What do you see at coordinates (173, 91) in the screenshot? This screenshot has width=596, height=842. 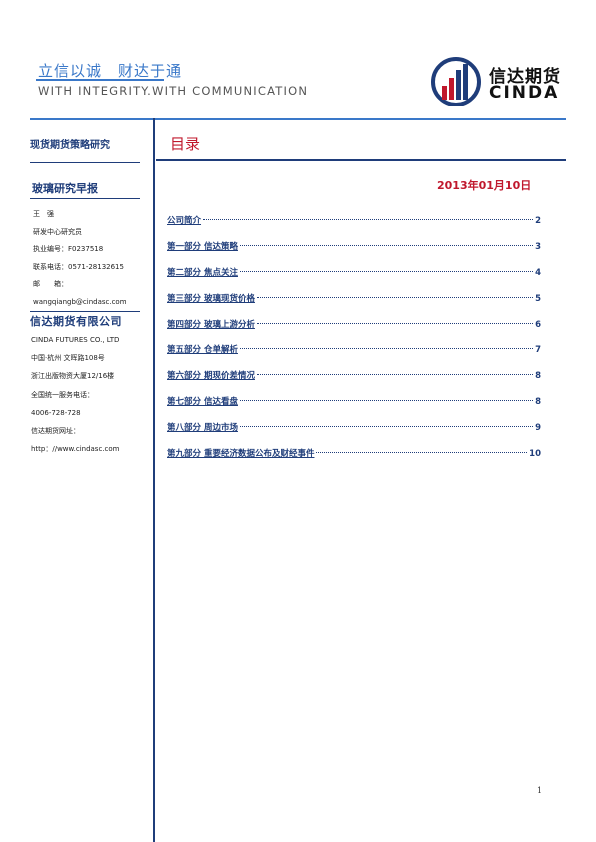 I see `slogan-en: WITH INTEGRITY.WITH COMMUNICATION` at bounding box center [173, 91].